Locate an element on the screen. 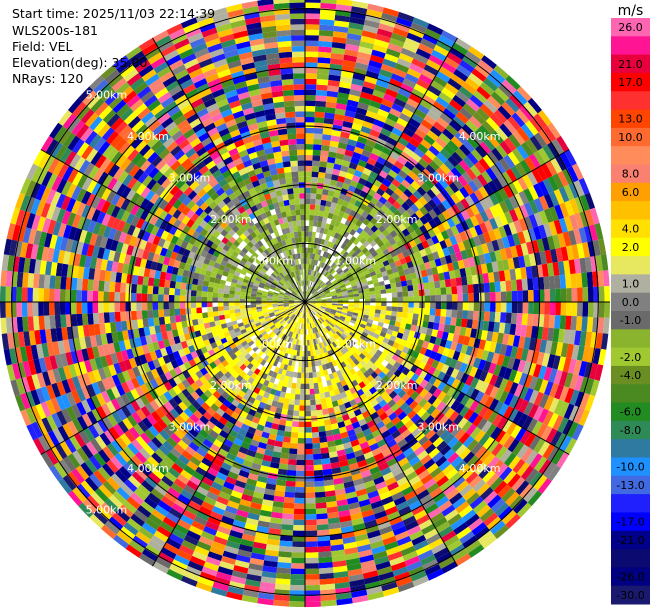  colorbar-tick-label: 21.0 is located at coordinates (630, 64).